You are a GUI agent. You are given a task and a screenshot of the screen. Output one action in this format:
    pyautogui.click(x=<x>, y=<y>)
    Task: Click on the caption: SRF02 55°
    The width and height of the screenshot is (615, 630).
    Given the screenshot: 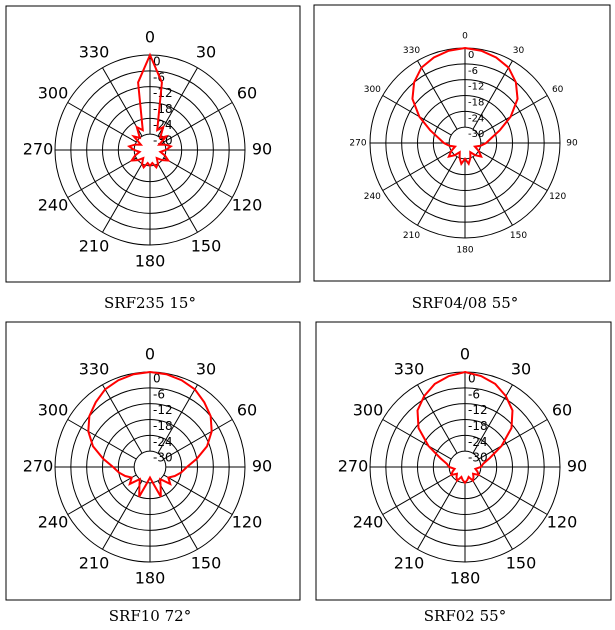 What is the action you would take?
    pyautogui.click(x=465, y=616)
    